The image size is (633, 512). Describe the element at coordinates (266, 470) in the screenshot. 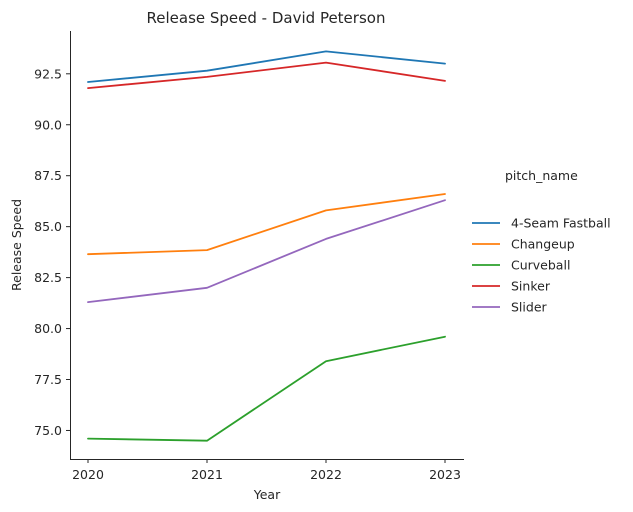

I see `x-axis-ticks: 2020 2021 2022 2023` at that location.